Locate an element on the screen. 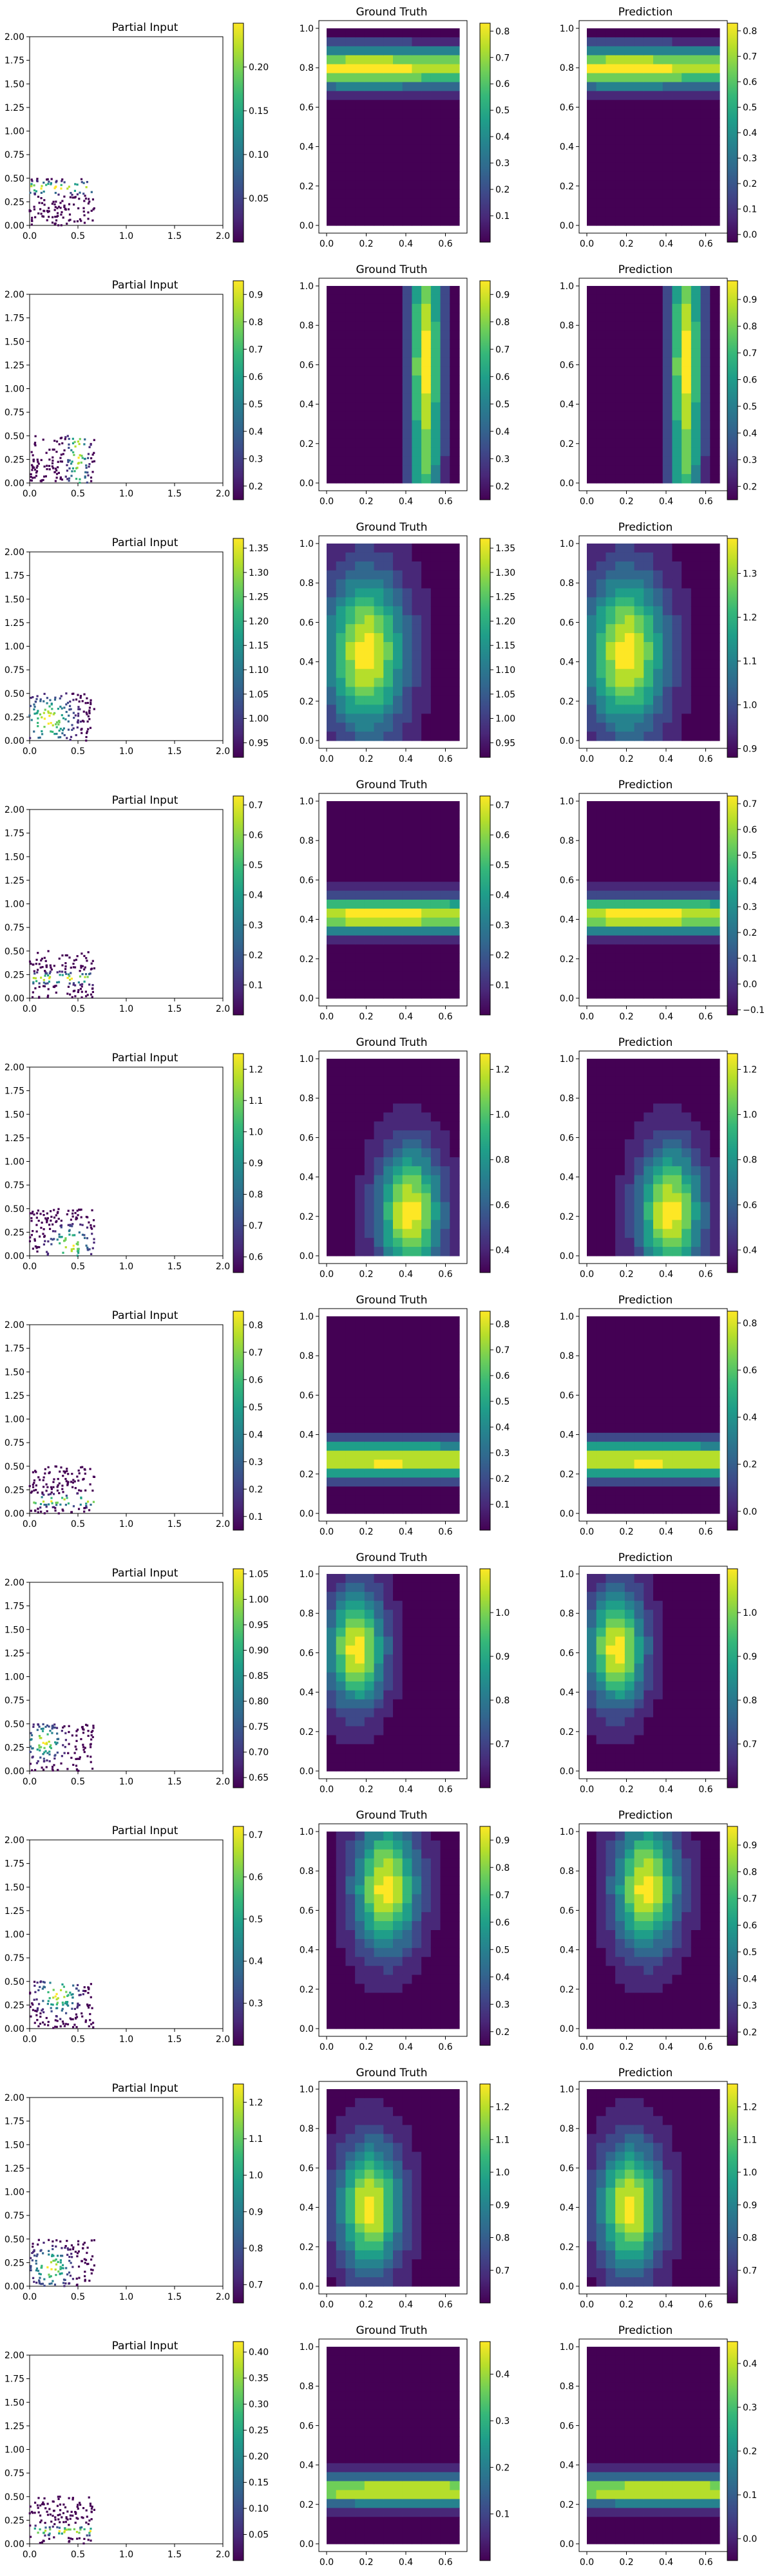 The width and height of the screenshot is (773, 2576). row1-prediction-title: Prediction is located at coordinates (645, 12).